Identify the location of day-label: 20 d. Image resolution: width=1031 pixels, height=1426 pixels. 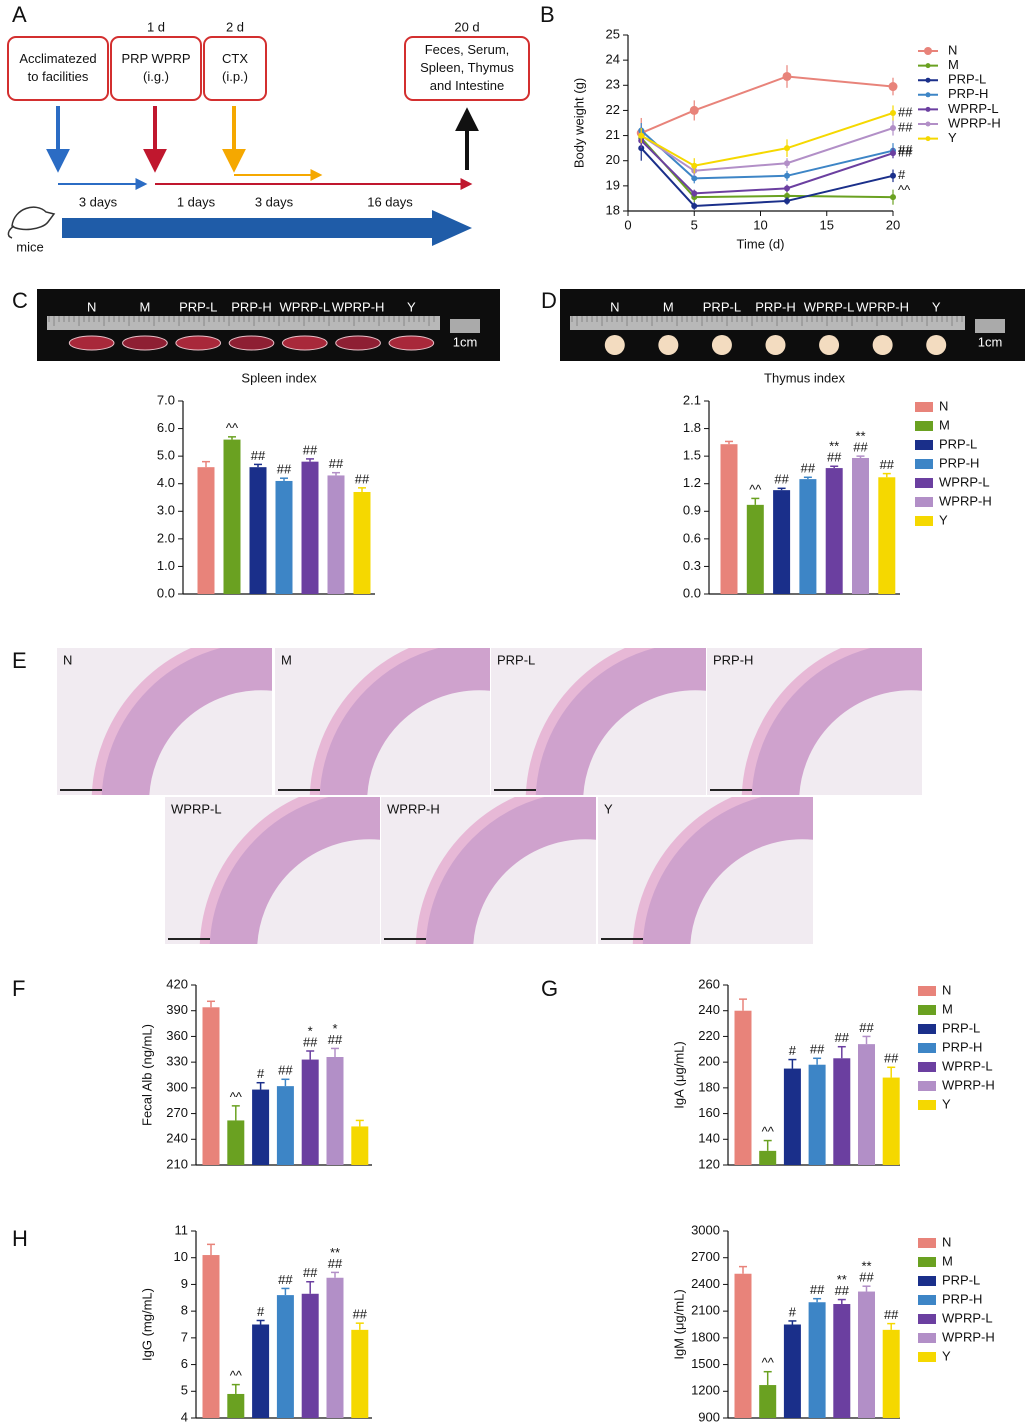
(466, 26).